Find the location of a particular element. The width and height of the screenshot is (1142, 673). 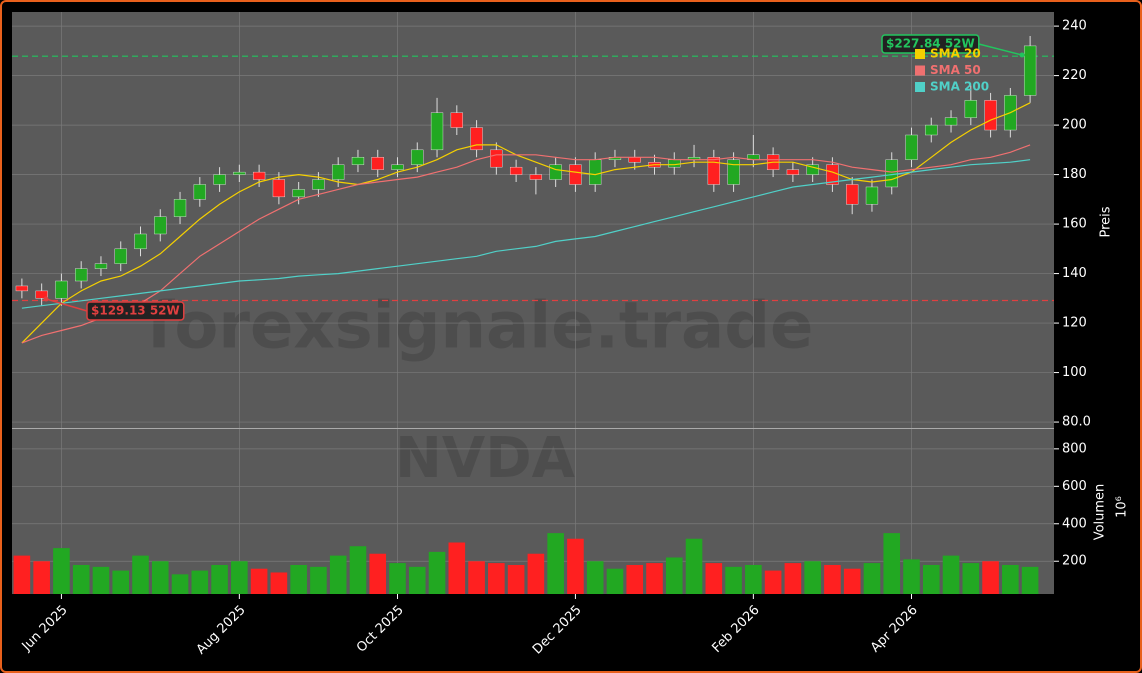

x-tick-label: Aug 2025 is located at coordinates (221, 630).